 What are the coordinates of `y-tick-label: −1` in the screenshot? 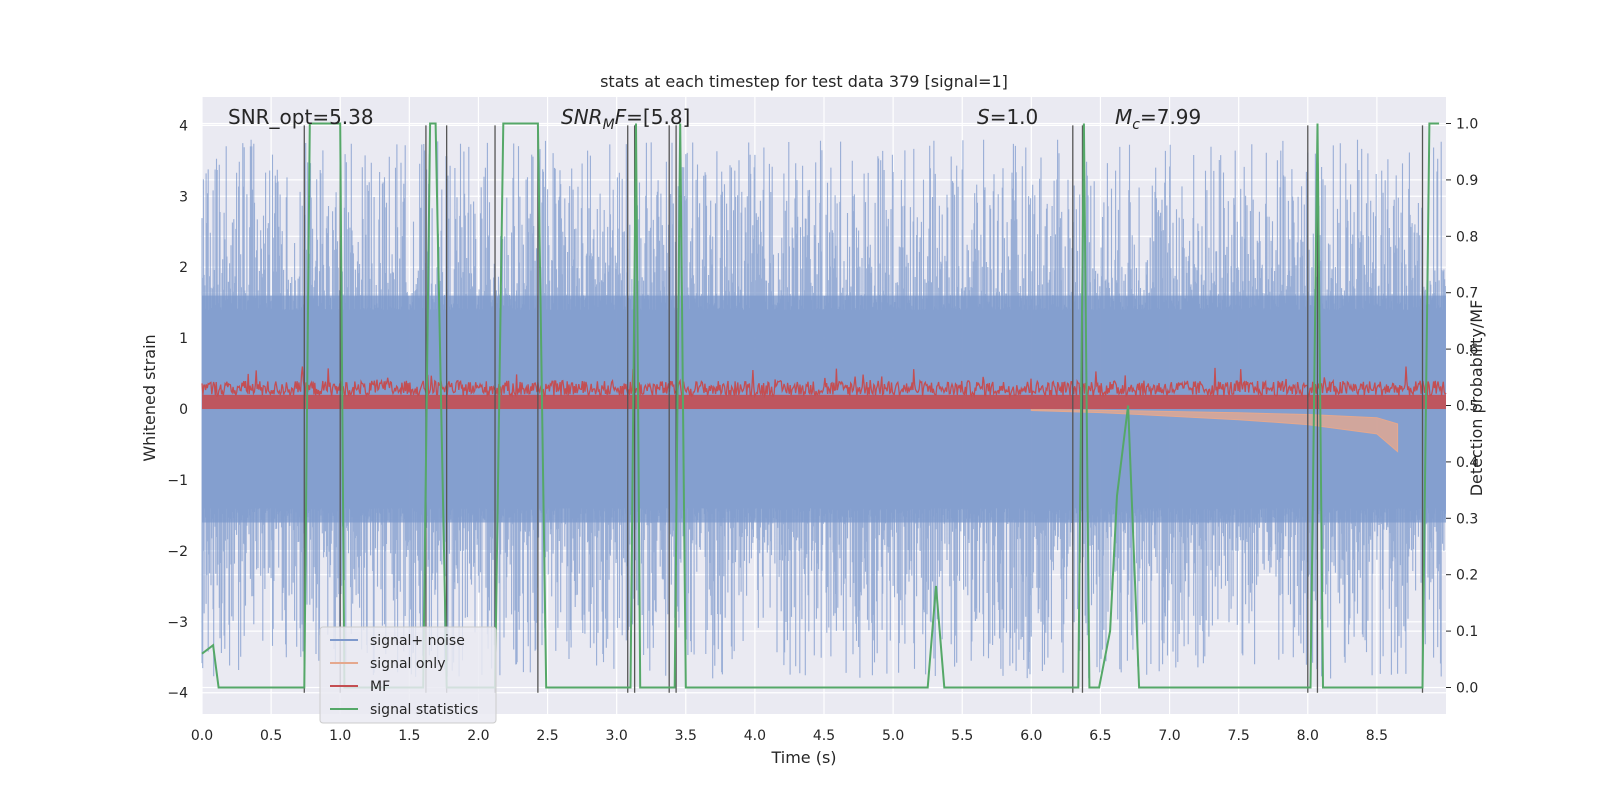 It's located at (177, 481).